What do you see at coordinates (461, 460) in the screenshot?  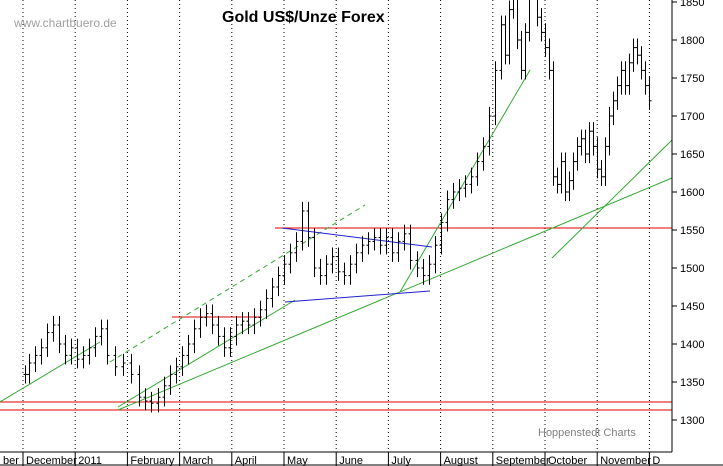 I see `x-tick-label: August` at bounding box center [461, 460].